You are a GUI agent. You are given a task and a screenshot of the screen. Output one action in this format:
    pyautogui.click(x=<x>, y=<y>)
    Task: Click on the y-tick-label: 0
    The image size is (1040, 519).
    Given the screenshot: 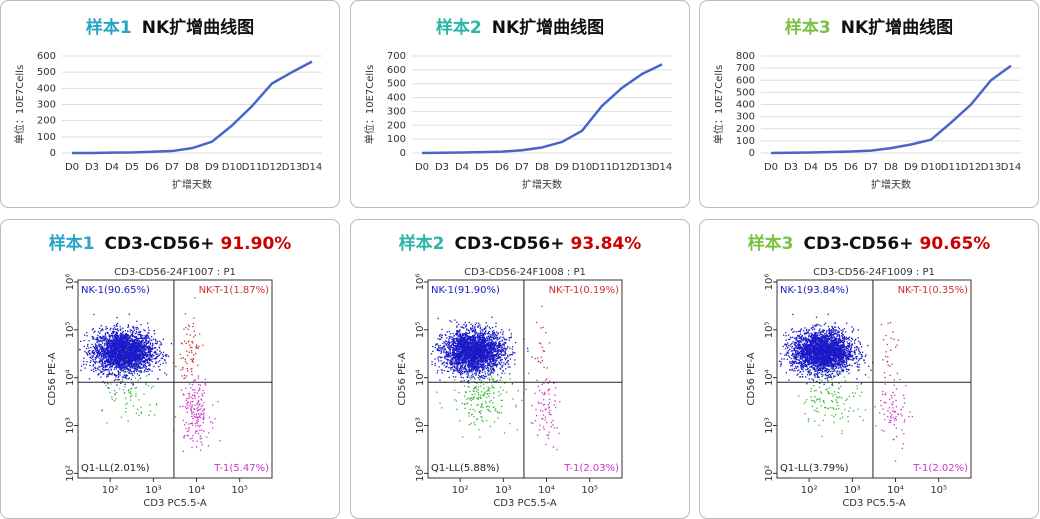 What is the action you would take?
    pyautogui.click(x=53, y=153)
    